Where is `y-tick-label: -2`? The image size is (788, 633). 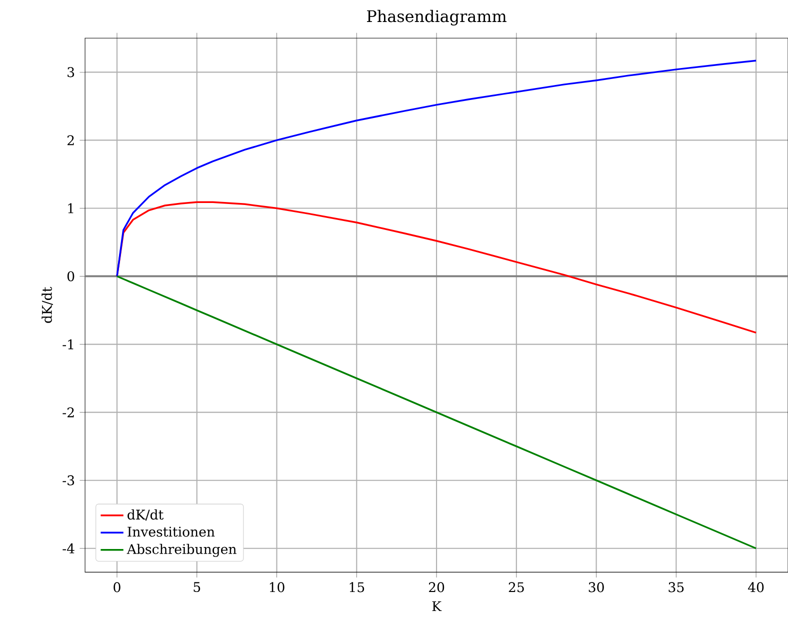
y-tick-label: -2 is located at coordinates (68, 412).